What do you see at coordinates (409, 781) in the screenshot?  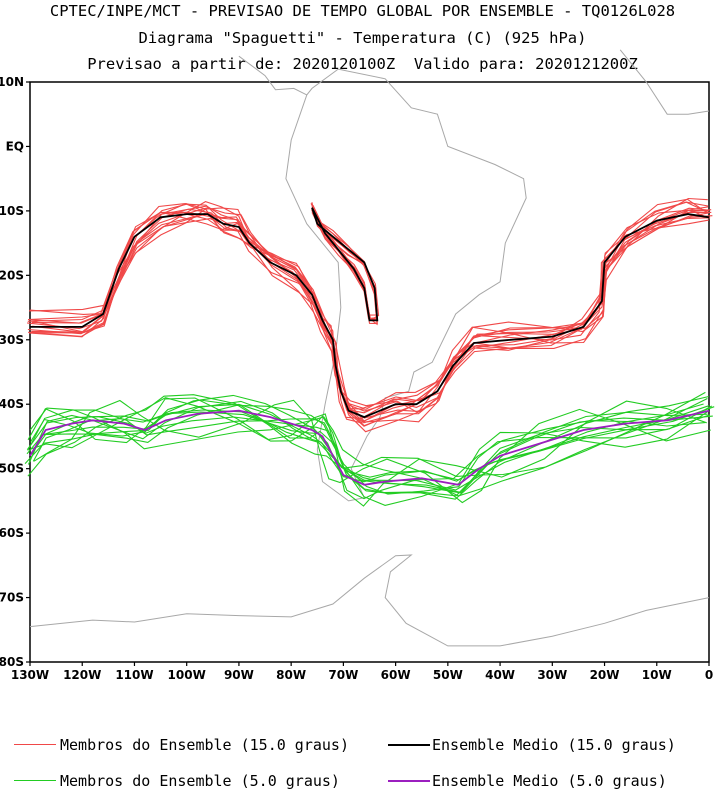 I see `legend-mean-5-swatch` at bounding box center [409, 781].